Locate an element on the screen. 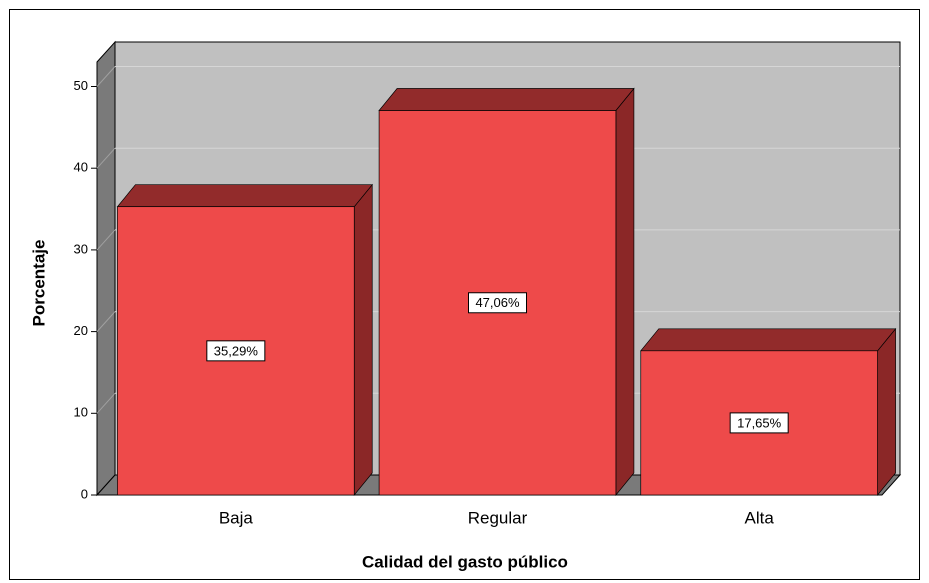 This screenshot has width=929, height=583. y-tick-label: 40 is located at coordinates (81, 167).